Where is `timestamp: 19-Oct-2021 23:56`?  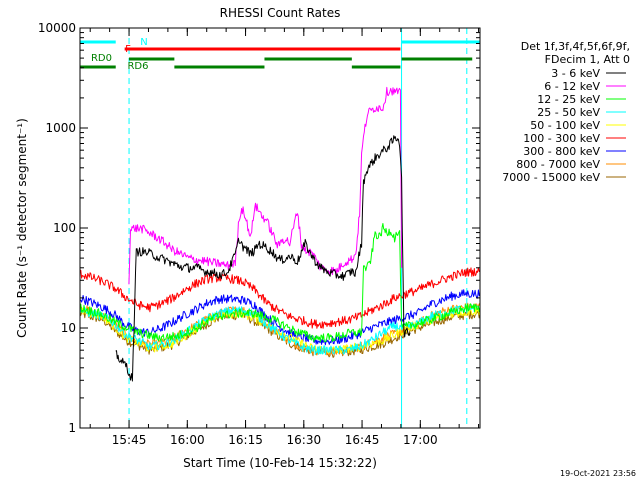 timestamp: 19-Oct-2021 23:56 is located at coordinates (598, 473).